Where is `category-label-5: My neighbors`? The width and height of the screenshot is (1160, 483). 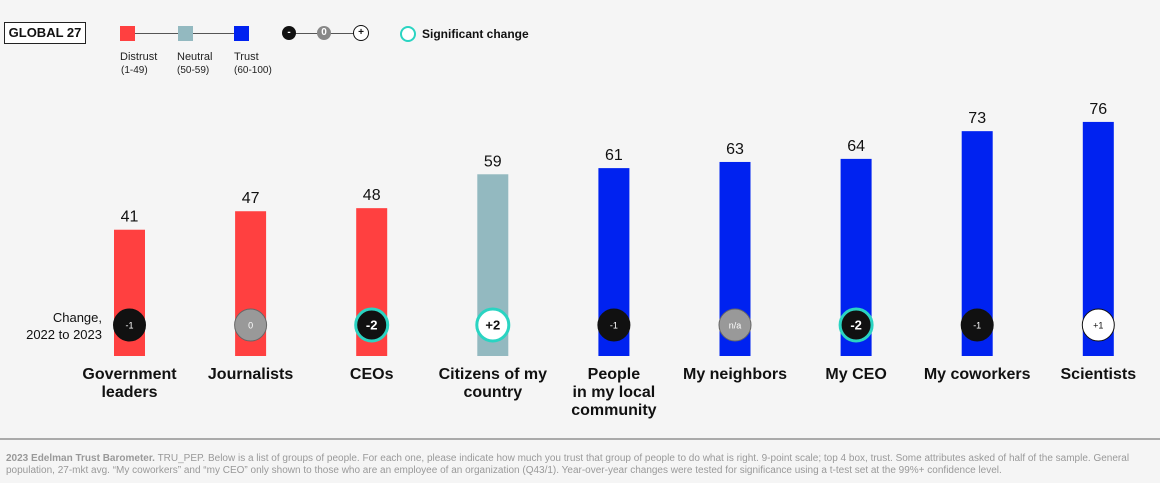
category-label-5: My neighbors is located at coordinates (735, 375).